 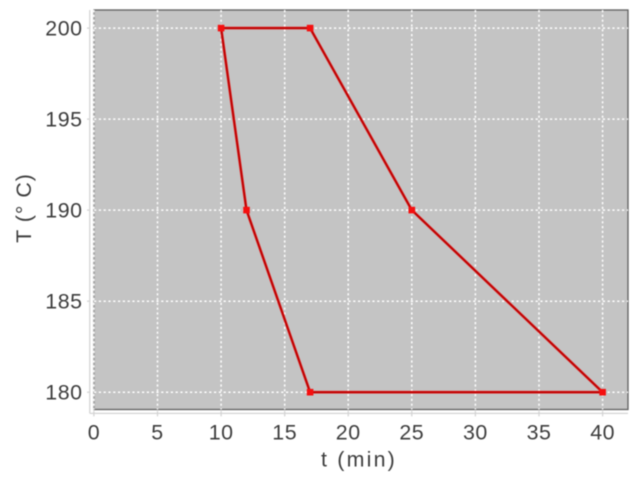 What do you see at coordinates (475, 433) in the screenshot?
I see `svg-text: 30` at bounding box center [475, 433].